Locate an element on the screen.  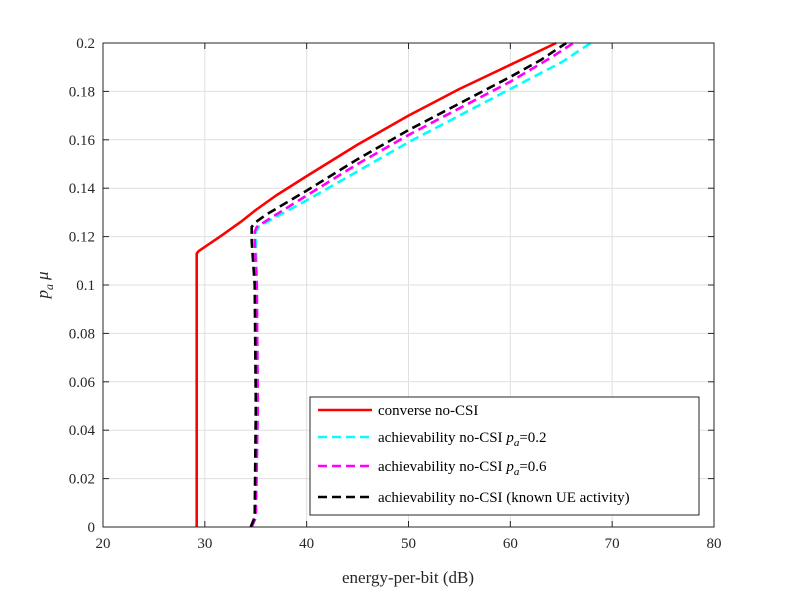
legend-label-1: converse no-CSI is located at coordinates (428, 411).